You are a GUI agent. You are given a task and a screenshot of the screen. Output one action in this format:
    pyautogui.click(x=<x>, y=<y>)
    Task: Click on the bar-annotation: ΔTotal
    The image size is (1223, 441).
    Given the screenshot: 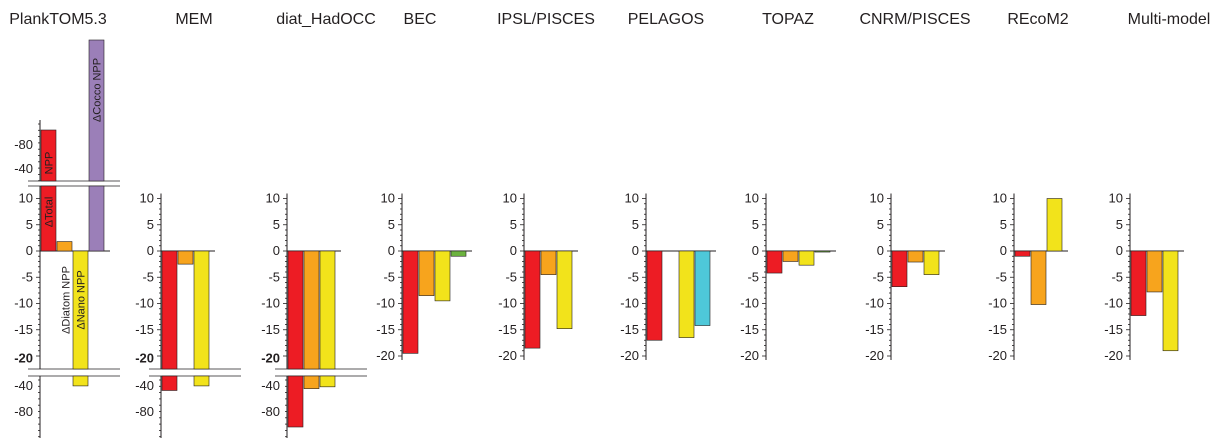 What is the action you would take?
    pyautogui.click(x=50, y=212)
    